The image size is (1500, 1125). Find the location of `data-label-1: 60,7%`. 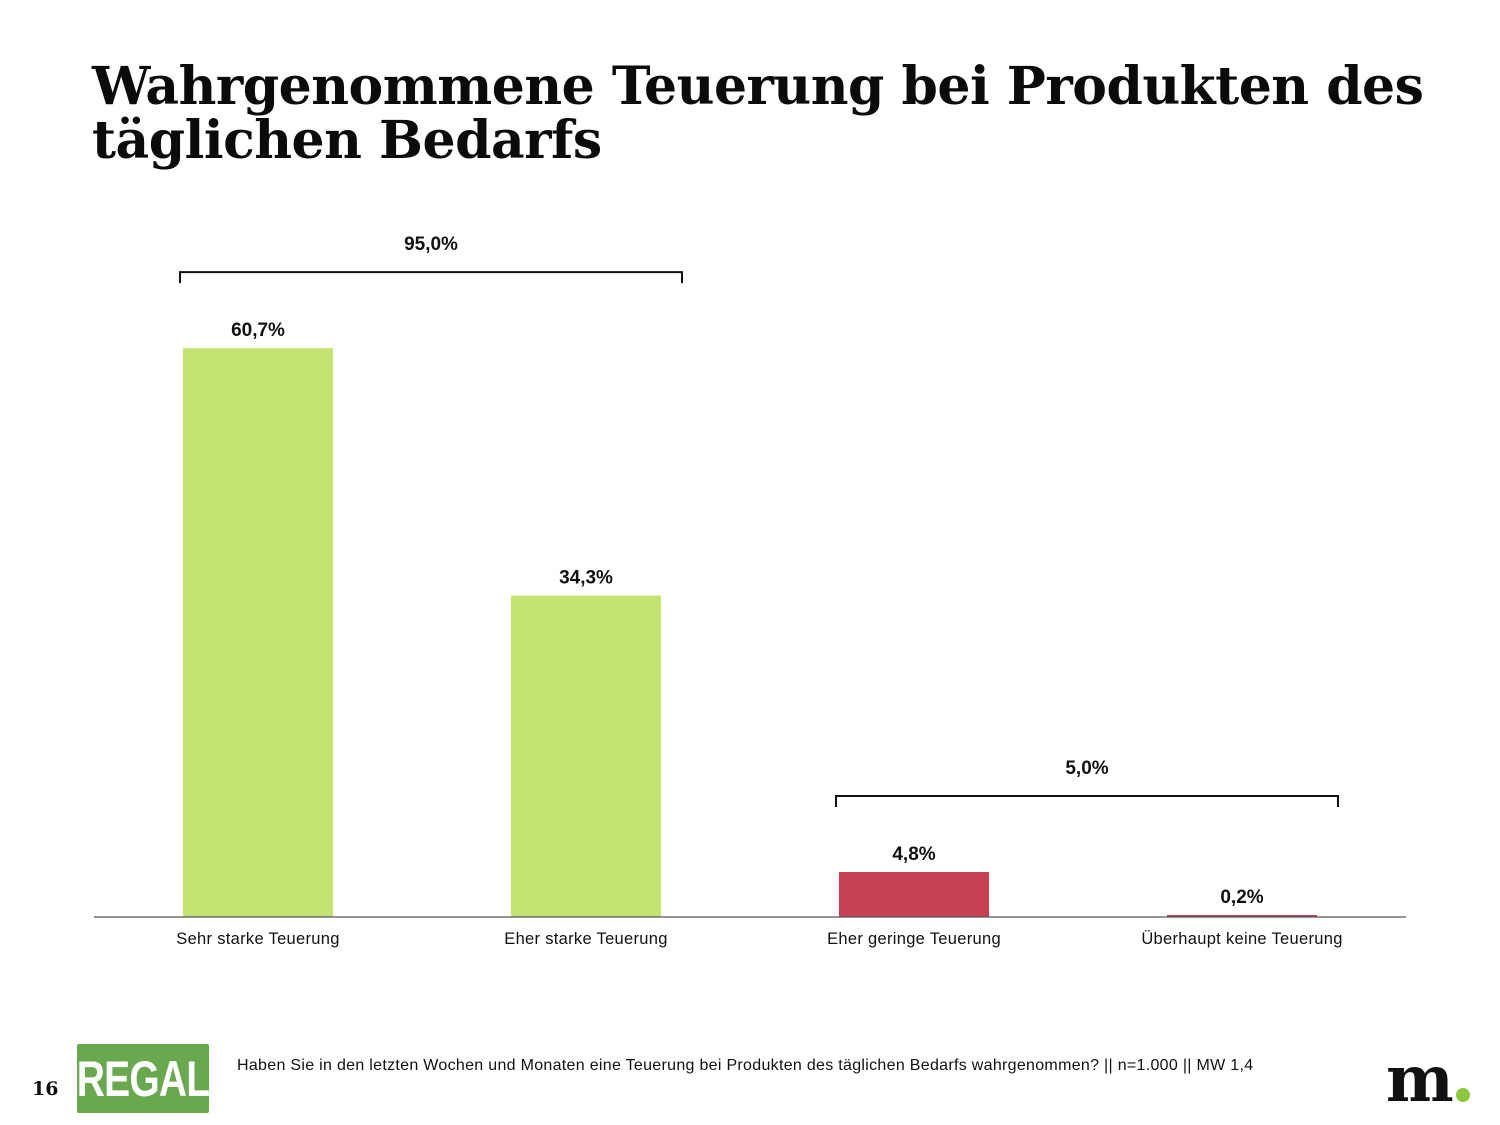

data-label-1: 60,7% is located at coordinates (258, 330).